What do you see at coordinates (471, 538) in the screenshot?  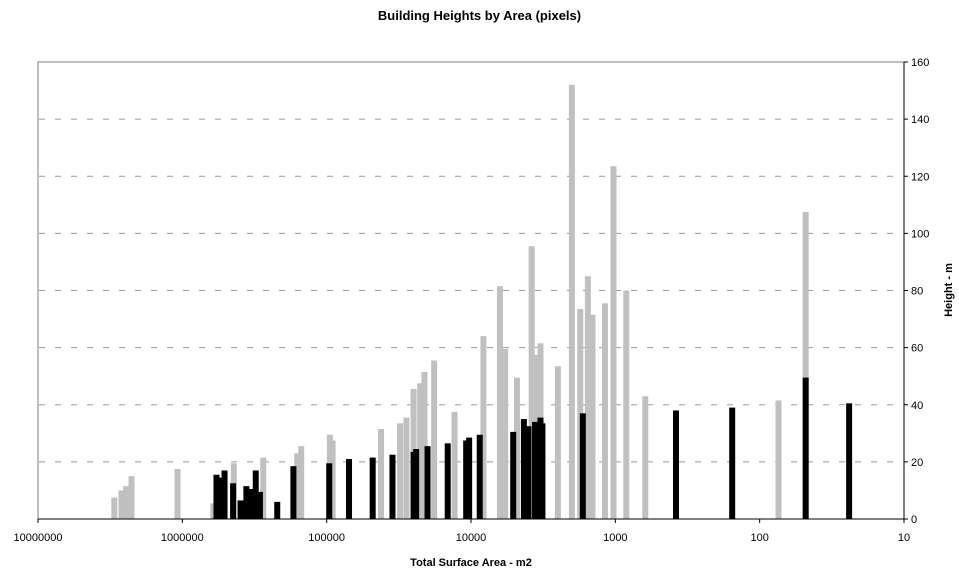 I see `x-tick-label: 10000` at bounding box center [471, 538].